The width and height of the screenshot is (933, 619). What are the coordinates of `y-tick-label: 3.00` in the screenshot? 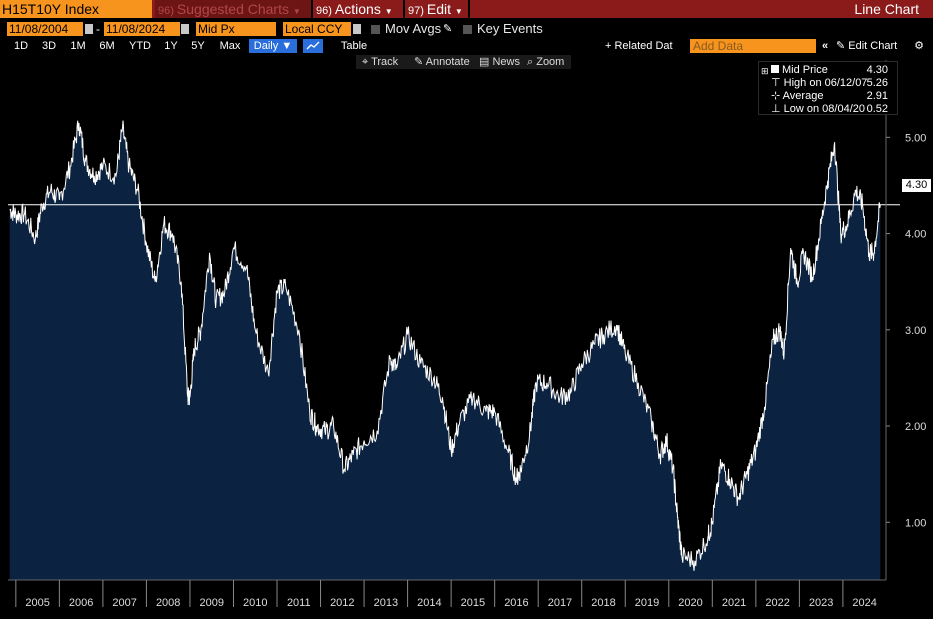 It's located at (915, 331).